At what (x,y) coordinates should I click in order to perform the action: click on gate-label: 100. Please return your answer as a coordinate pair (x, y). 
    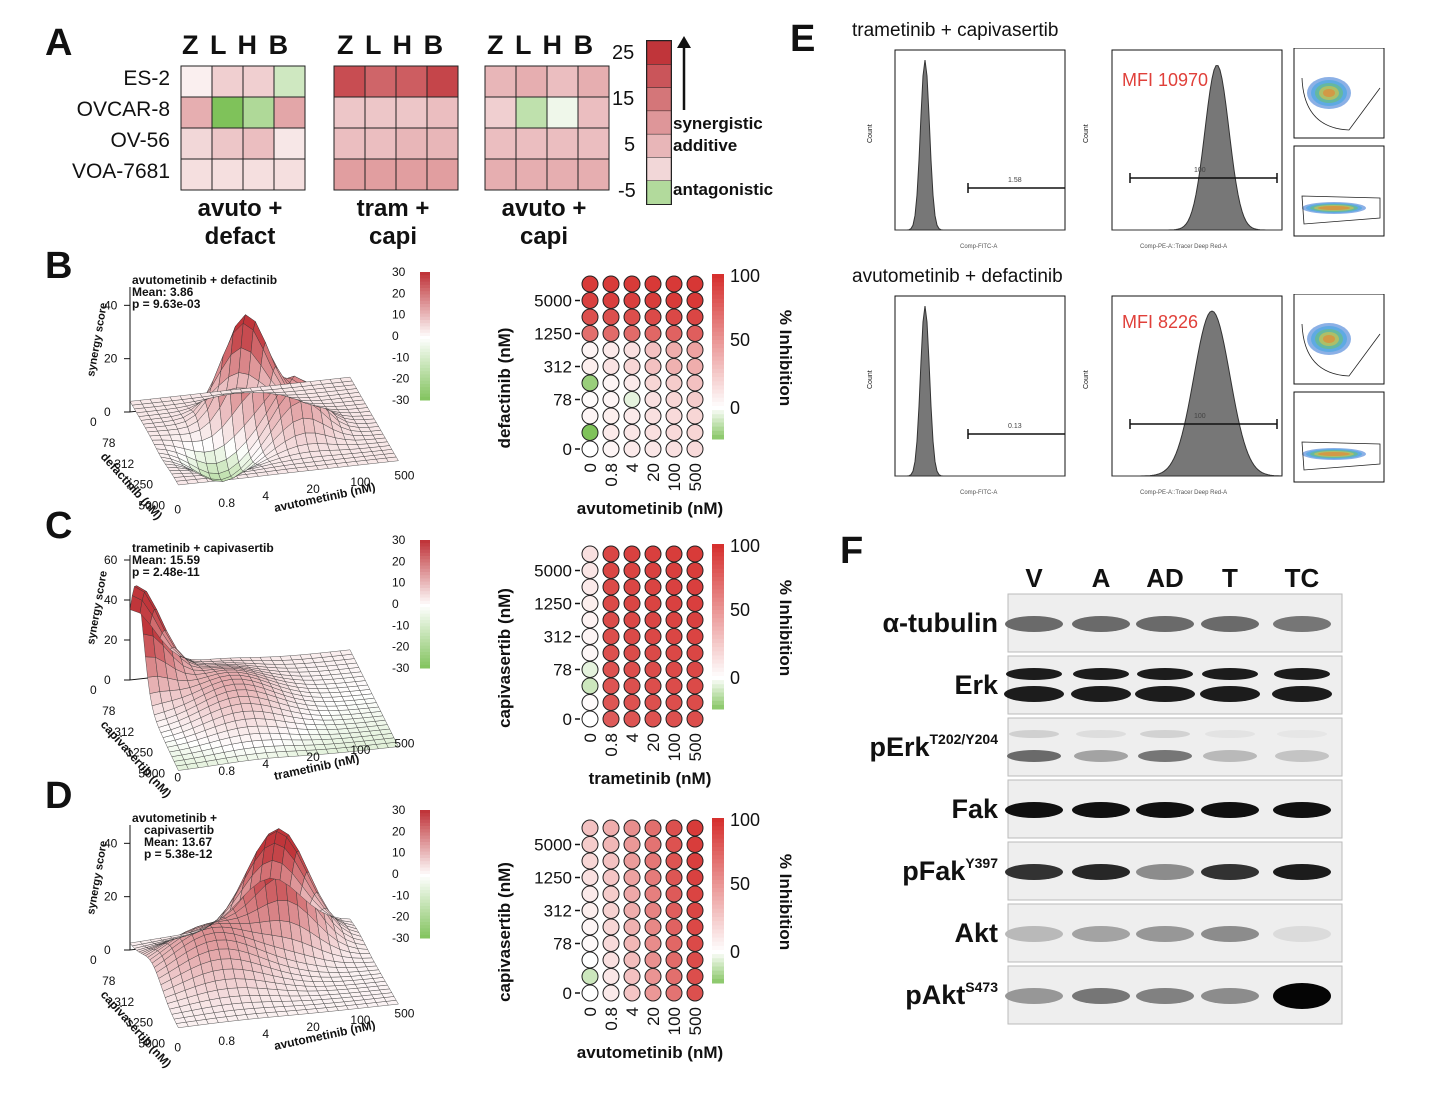
    Looking at the image, I should click on (1200, 416).